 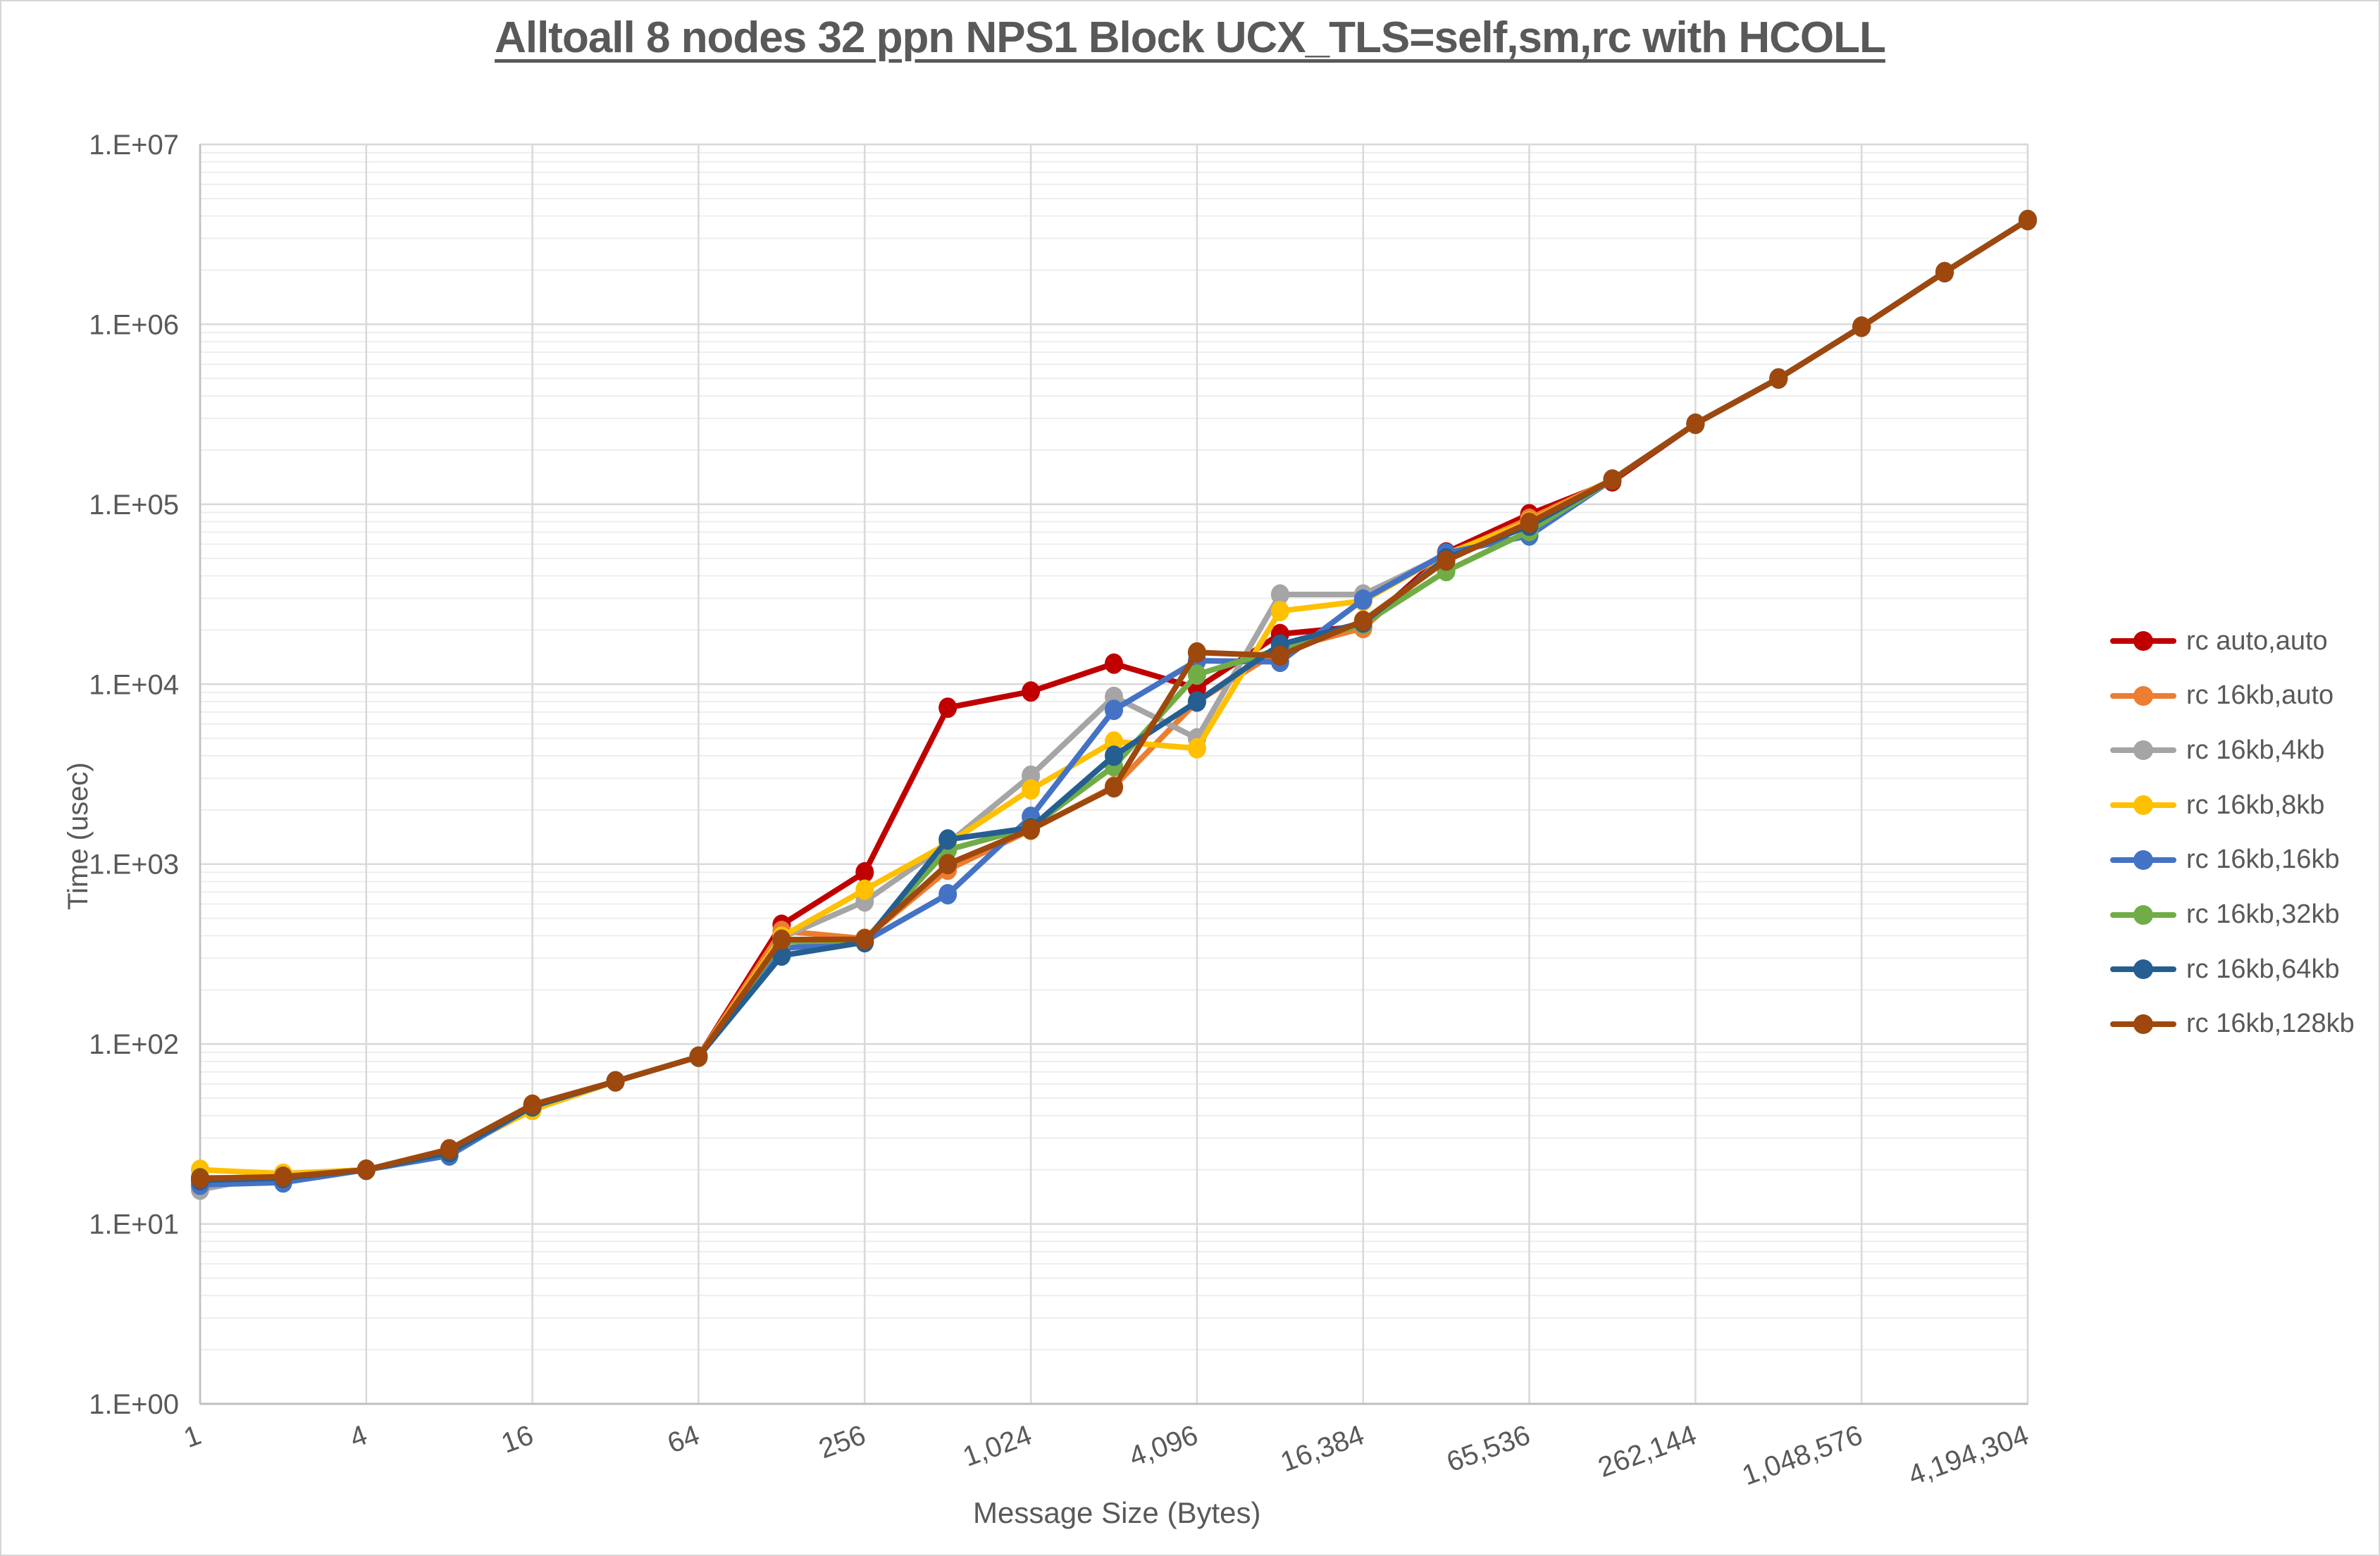 What do you see at coordinates (192, 1436) in the screenshot?
I see `x-tick-label-1: 1` at bounding box center [192, 1436].